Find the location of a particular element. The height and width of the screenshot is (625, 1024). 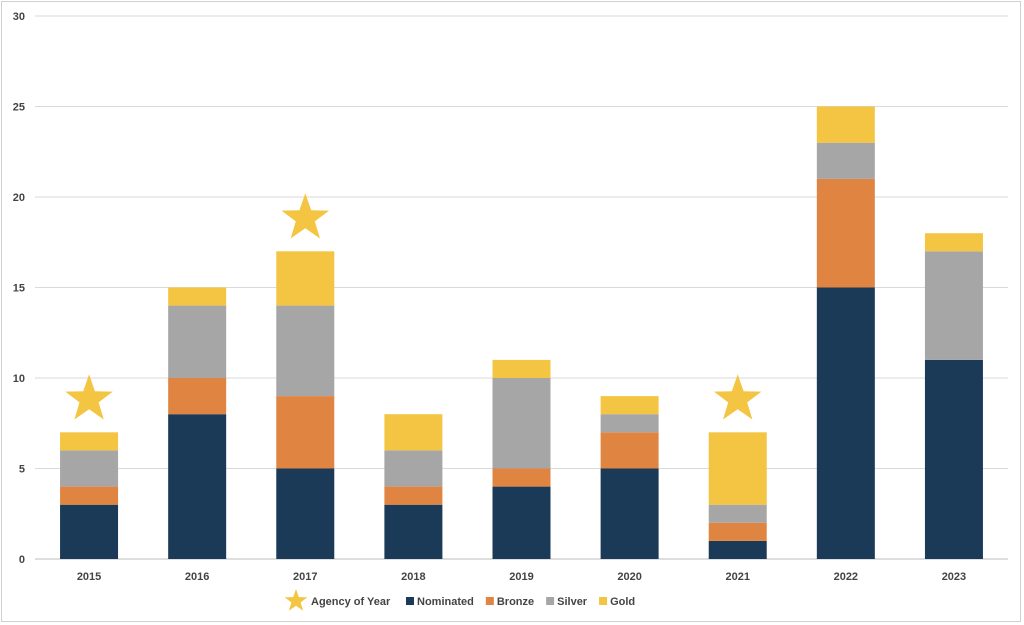

bar-gold-2022 is located at coordinates (845, 124).